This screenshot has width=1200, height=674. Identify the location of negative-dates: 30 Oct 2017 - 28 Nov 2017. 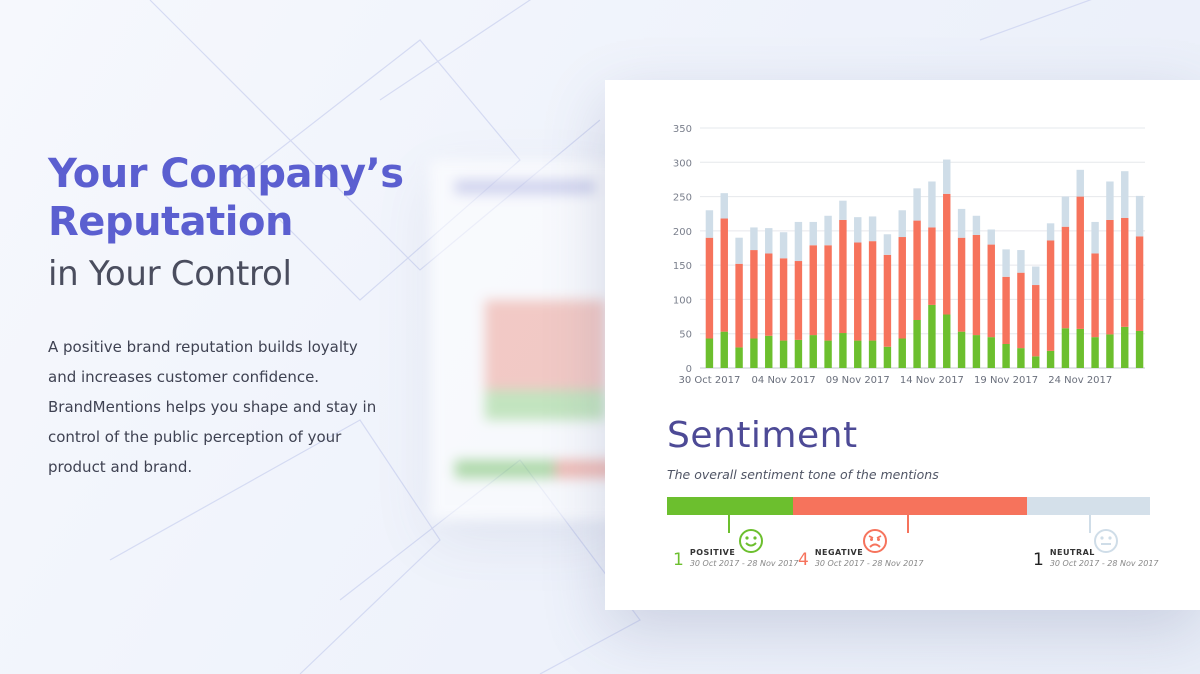
(869, 563).